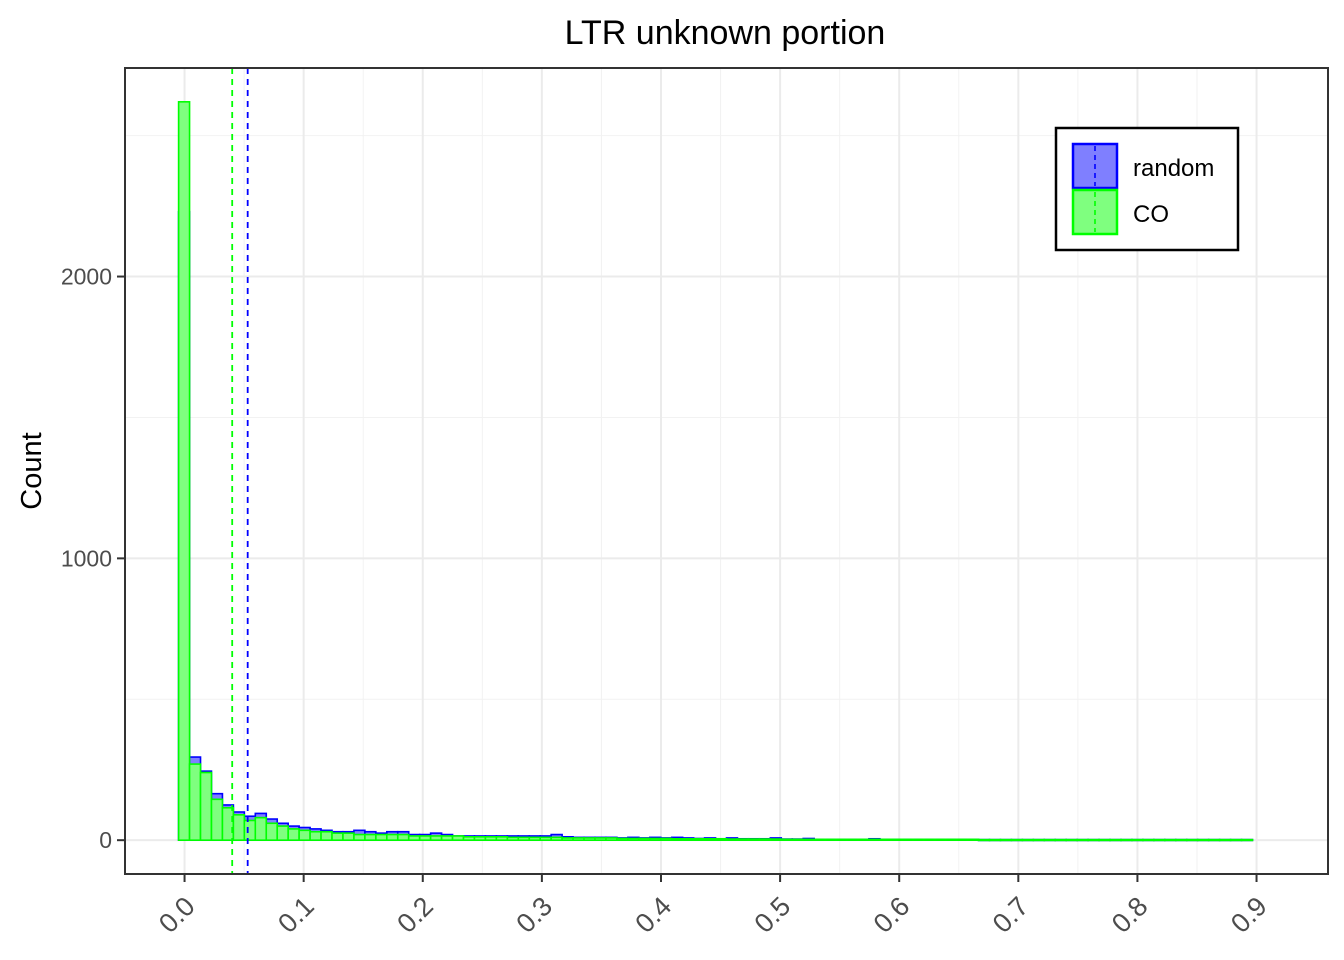 This screenshot has height=960, width=1344. Describe the element at coordinates (725, 33) in the screenshot. I see `chart-title: LTR unknown portion` at that location.